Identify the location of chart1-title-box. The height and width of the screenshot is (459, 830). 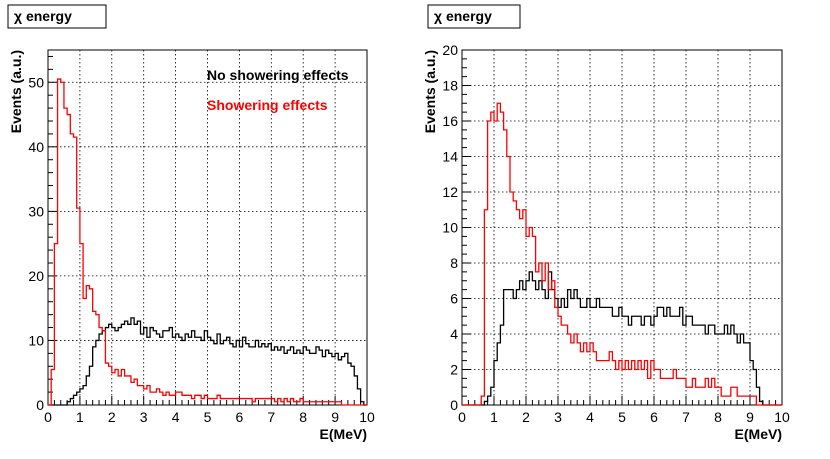
(57, 16).